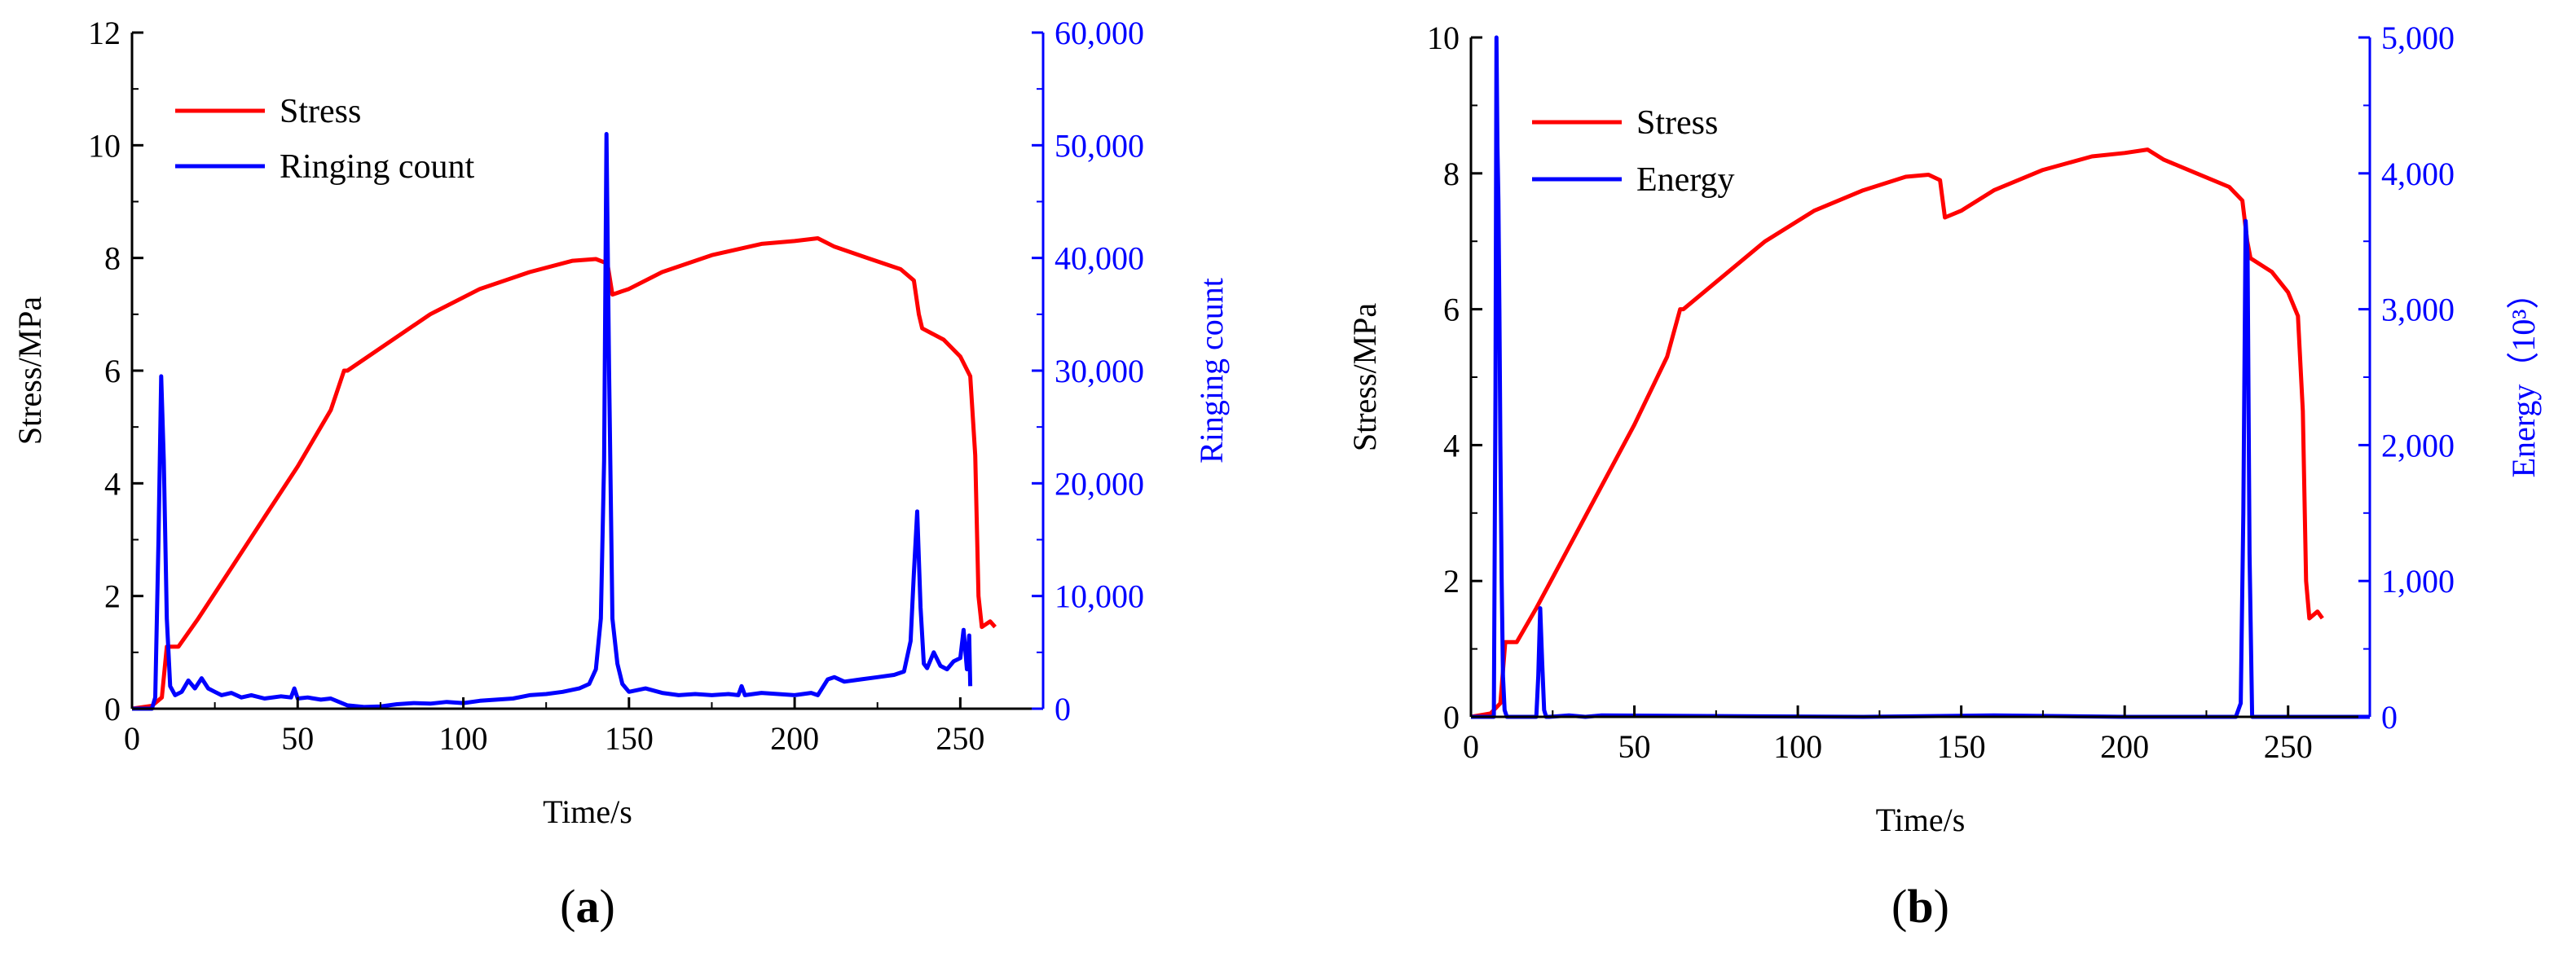 This screenshot has width=2576, height=971. What do you see at coordinates (1100, 596) in the screenshot?
I see `chart0-y2-tick-label: 10,000` at bounding box center [1100, 596].